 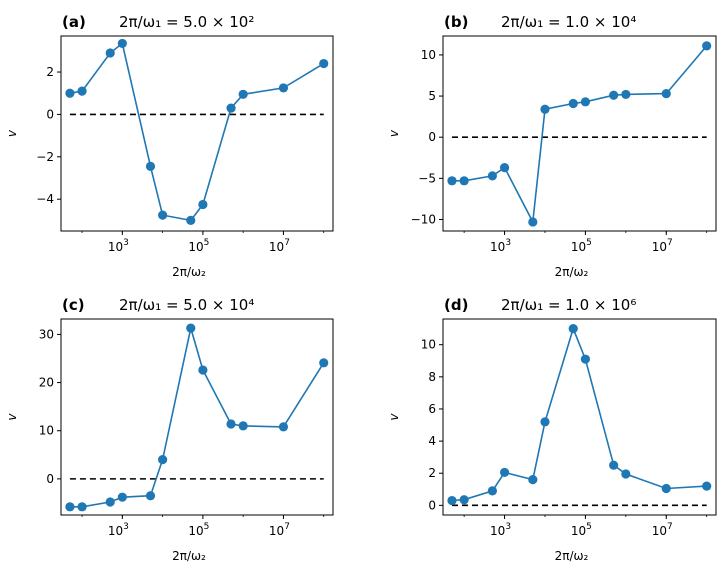 I want to click on y-tick-label: 2, so click(x=50, y=72).